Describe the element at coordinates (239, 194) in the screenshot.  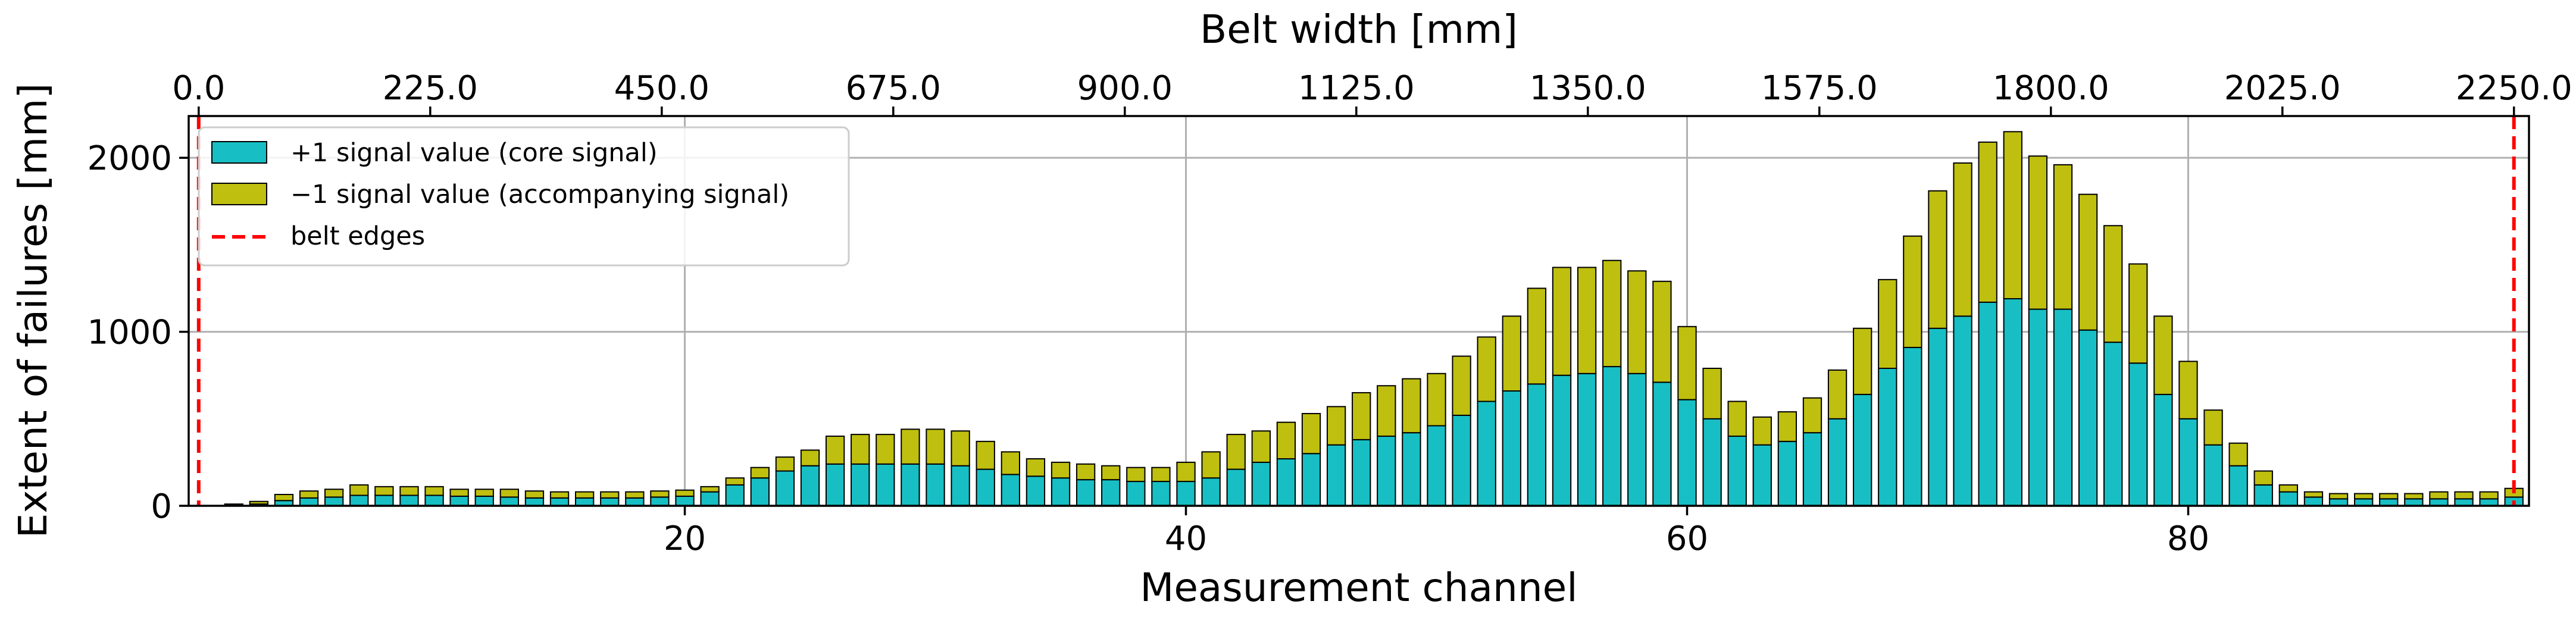
I see `legend-swatch-accompanying` at that location.